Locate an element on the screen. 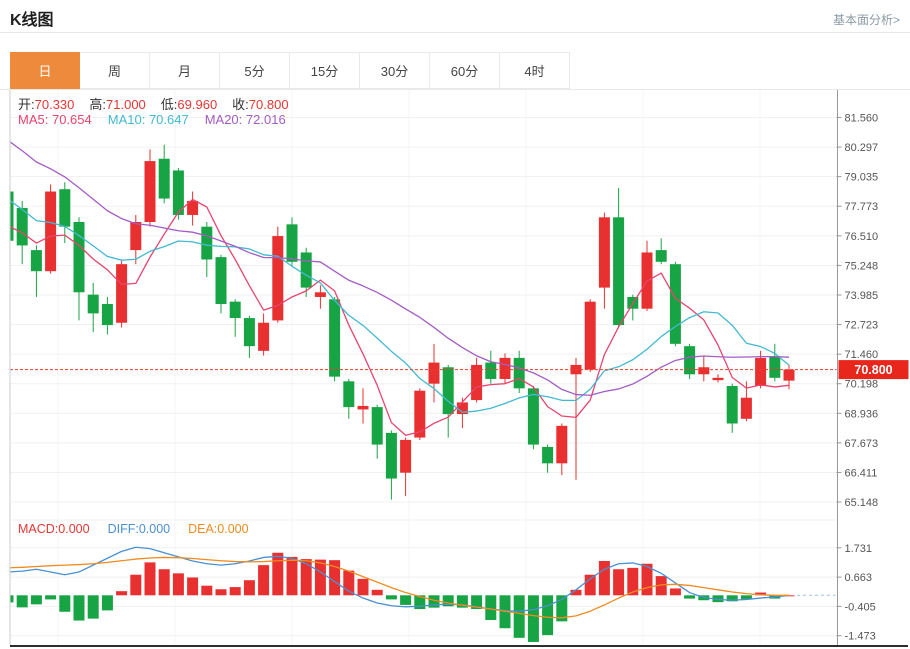 The image size is (910, 649). price-tick-label: 71.460 is located at coordinates (862, 355).